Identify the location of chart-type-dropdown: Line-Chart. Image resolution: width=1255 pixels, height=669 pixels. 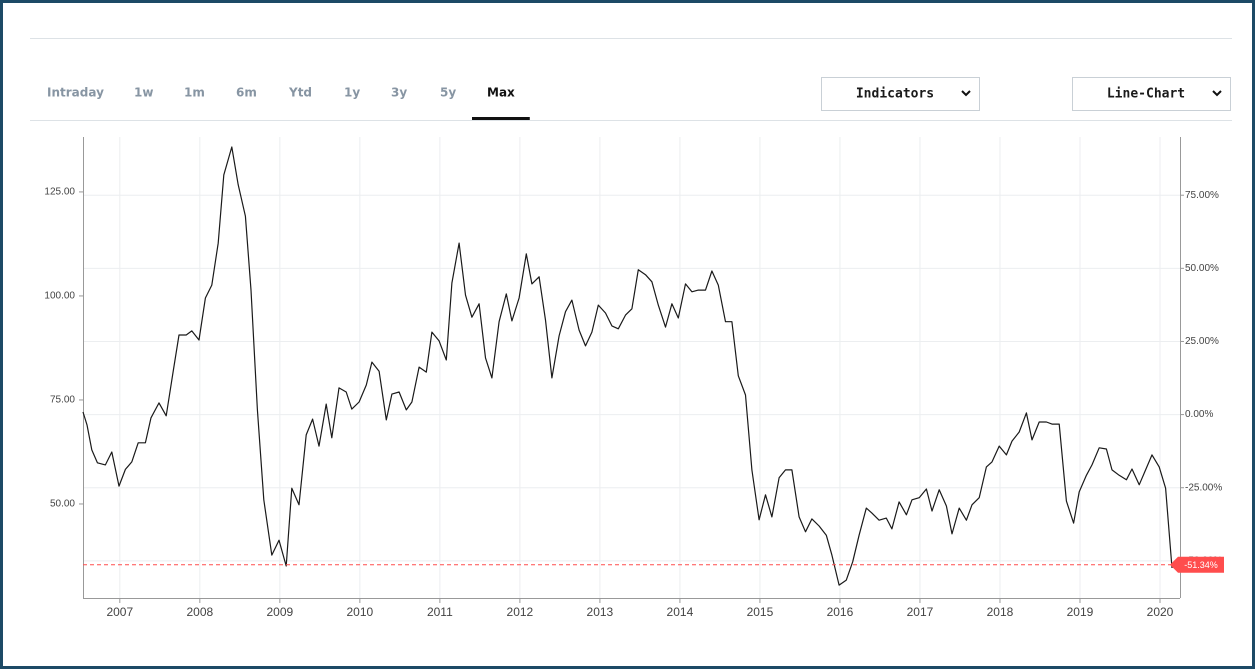
(1151, 94).